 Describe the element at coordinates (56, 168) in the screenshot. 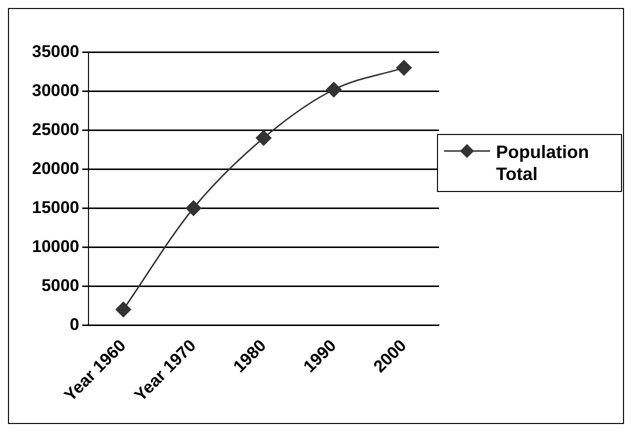

I see `y-tick-label: 20000` at that location.